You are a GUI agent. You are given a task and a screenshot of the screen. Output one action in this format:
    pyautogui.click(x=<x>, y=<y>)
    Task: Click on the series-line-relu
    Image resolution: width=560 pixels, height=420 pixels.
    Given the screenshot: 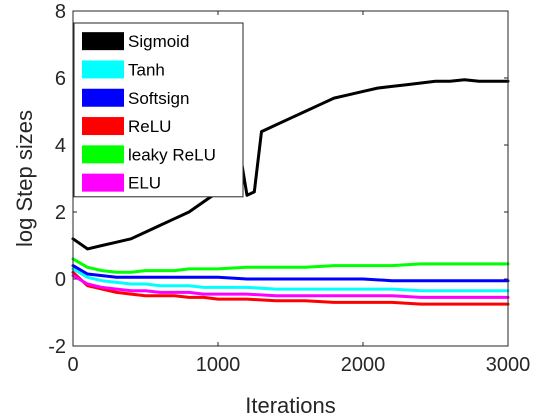 What is the action you would take?
    pyautogui.click(x=290, y=288)
    